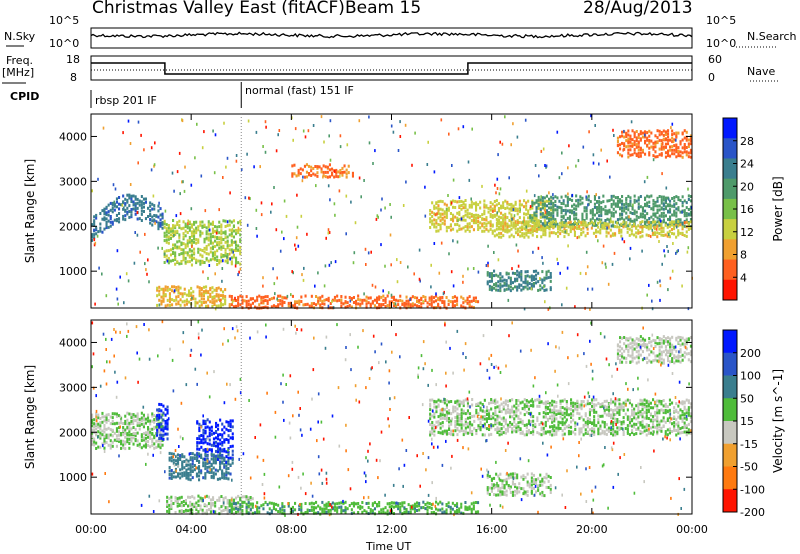 Image resolution: width=800 pixels, height=554 pixels. What do you see at coordinates (383, 9) in the screenshot?
I see `beam-title: Beam 15` at bounding box center [383, 9].